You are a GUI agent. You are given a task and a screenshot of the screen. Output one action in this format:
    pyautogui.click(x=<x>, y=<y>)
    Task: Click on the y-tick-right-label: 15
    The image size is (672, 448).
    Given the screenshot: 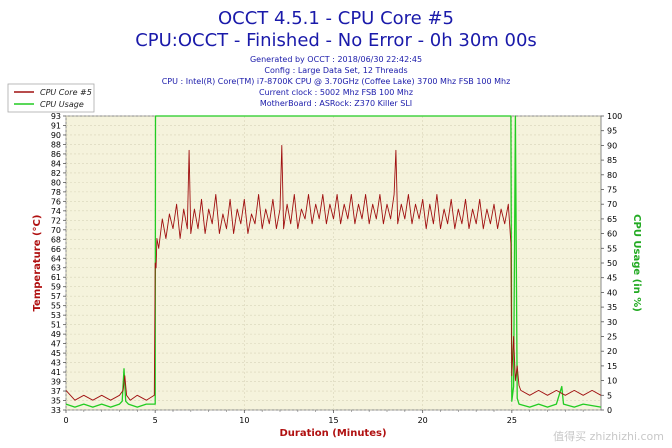 What is the action you would take?
    pyautogui.click(x=612, y=366)
    